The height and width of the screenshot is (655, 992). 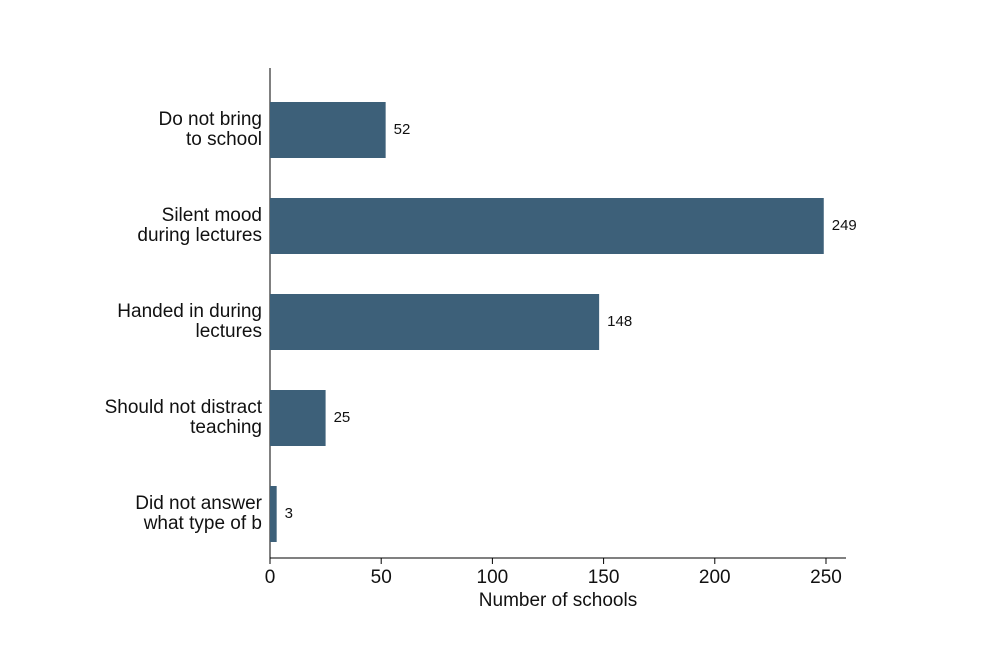 I want to click on value-label: 249, so click(x=844, y=225).